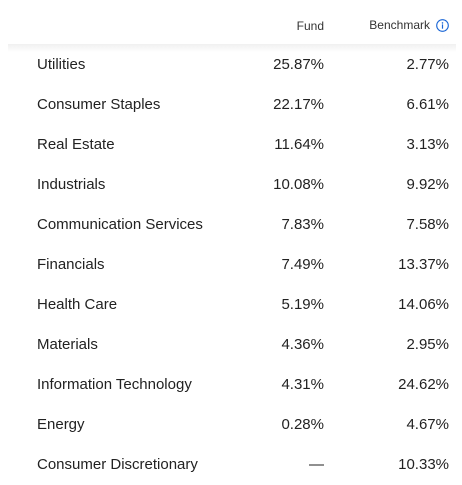 Image resolution: width=462 pixels, height=485 pixels. What do you see at coordinates (117, 464) in the screenshot?
I see `sector-name: Consumer Discretionary` at bounding box center [117, 464].